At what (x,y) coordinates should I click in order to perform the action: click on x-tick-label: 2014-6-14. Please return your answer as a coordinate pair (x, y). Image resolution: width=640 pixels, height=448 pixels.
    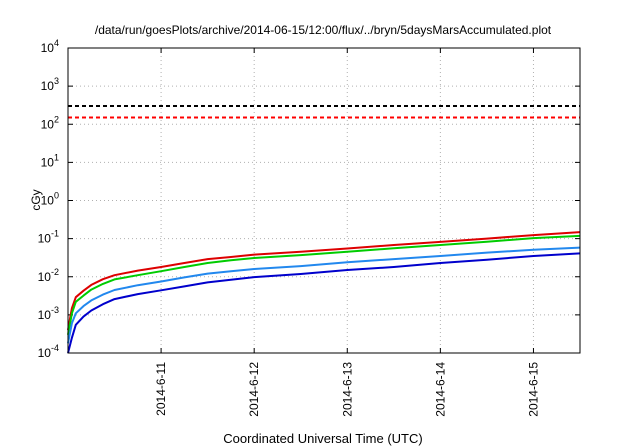
    Looking at the image, I should click on (440, 389).